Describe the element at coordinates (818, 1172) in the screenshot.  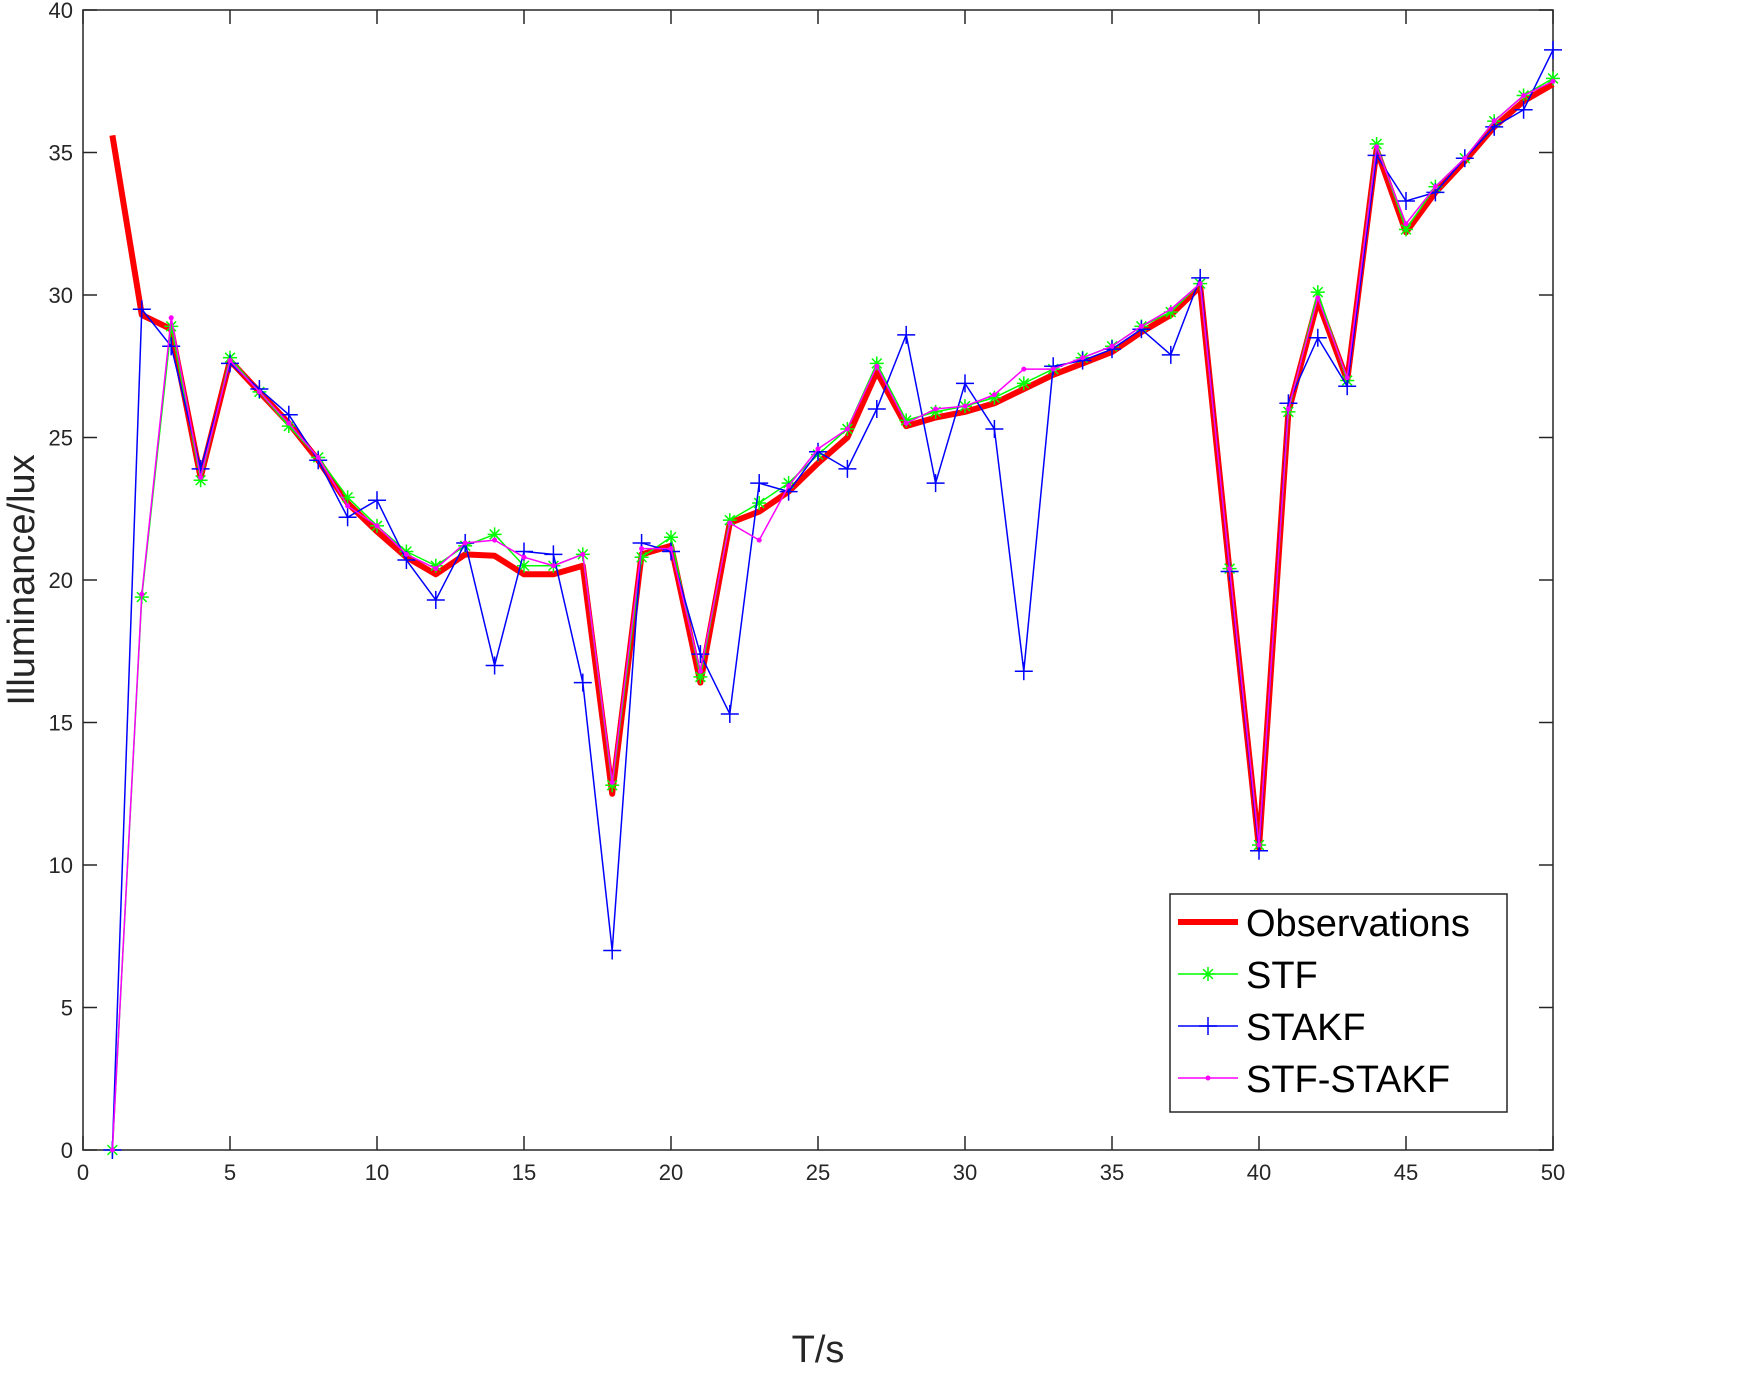
I see `x-tick-label: 25` at that location.